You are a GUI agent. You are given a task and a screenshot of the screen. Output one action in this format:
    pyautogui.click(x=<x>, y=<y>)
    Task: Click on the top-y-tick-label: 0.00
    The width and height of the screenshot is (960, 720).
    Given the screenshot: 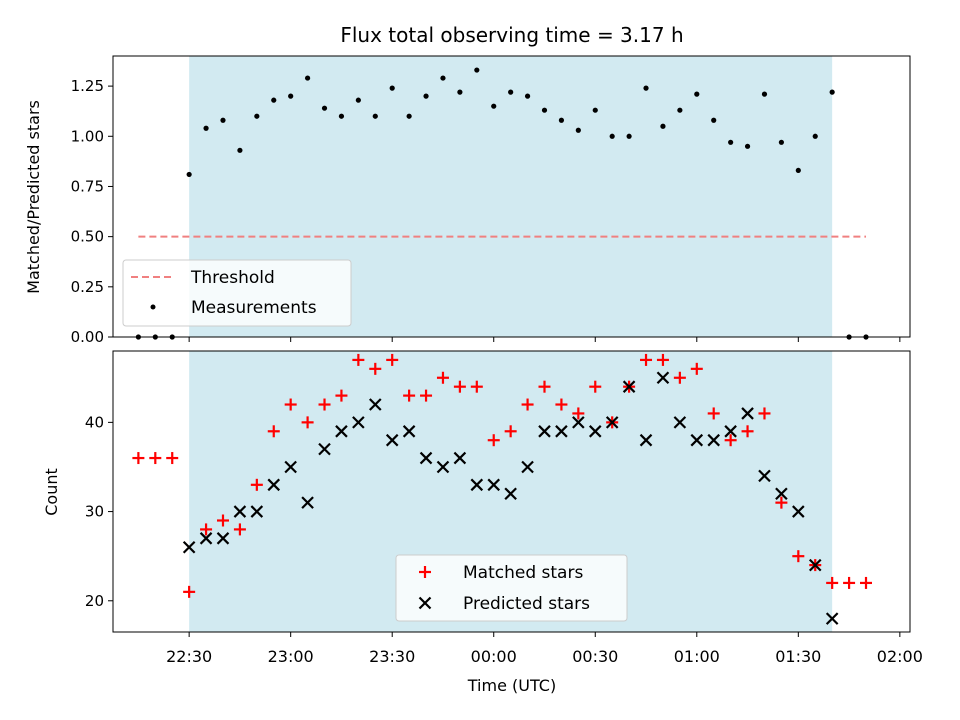 What is the action you would take?
    pyautogui.click(x=87, y=337)
    